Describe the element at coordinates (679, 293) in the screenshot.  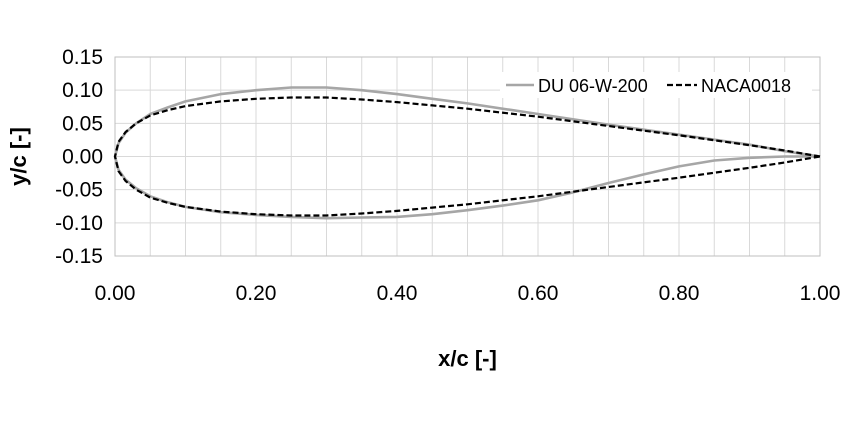
I see `x-tick-label: 0.80` at that location.